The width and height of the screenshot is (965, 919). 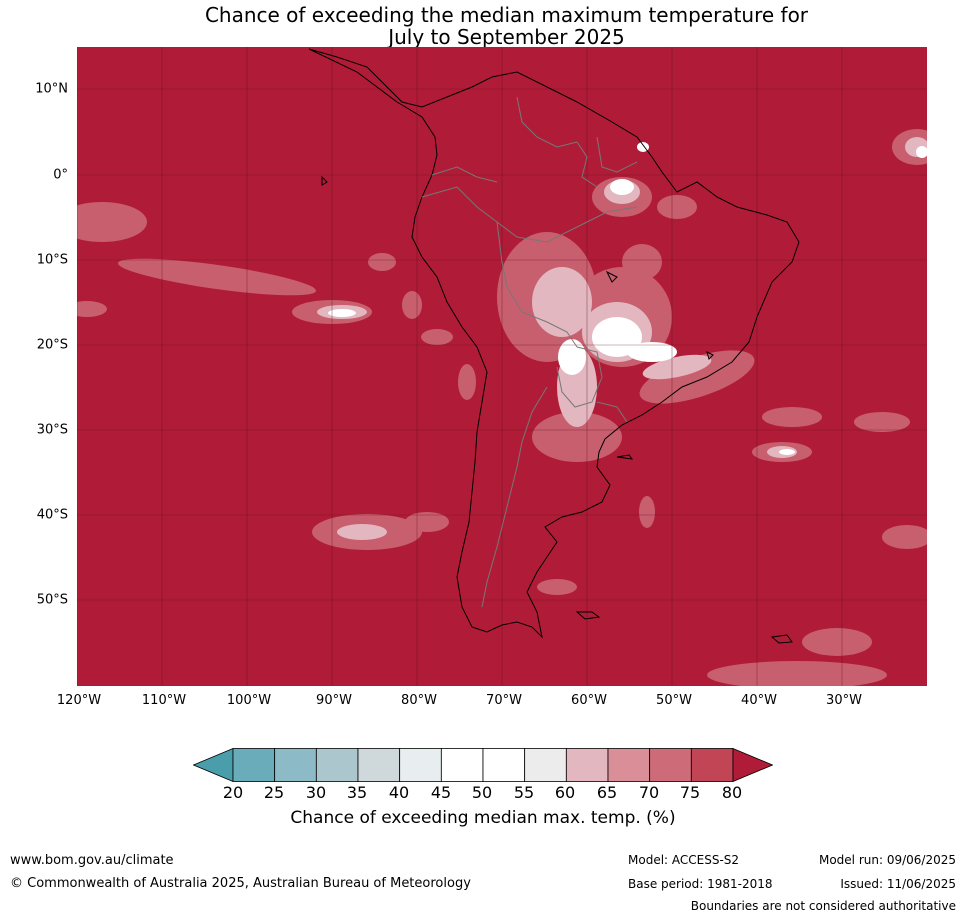 I want to click on lon-label-100w: 100°W, so click(x=249, y=700).